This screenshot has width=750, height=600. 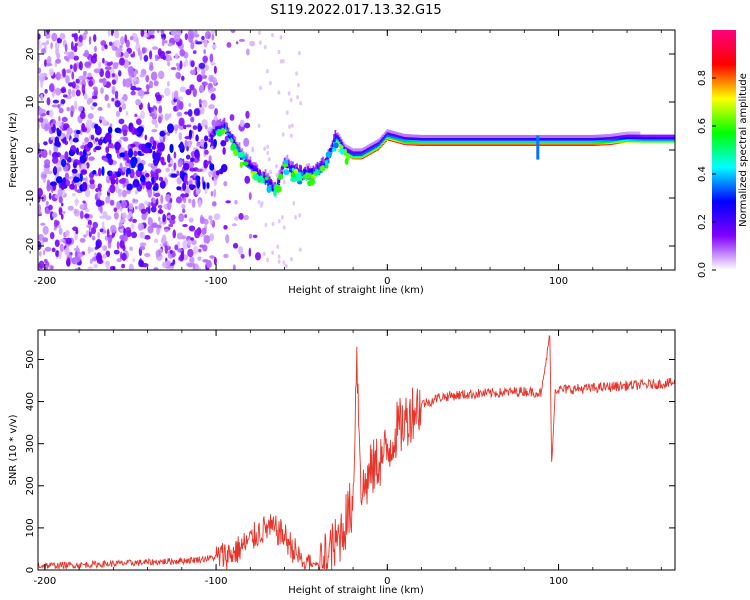 What do you see at coordinates (702, 126) in the screenshot?
I see `colorbar-tick-label: 0.6` at bounding box center [702, 126].